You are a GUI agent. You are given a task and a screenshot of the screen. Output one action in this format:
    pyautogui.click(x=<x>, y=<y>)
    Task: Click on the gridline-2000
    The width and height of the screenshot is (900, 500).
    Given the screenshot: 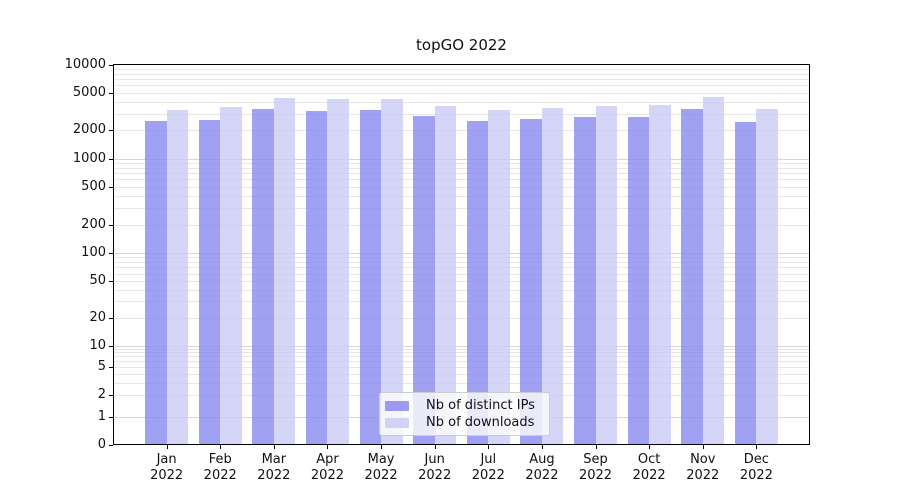 What is the action you would take?
    pyautogui.click(x=461, y=131)
    